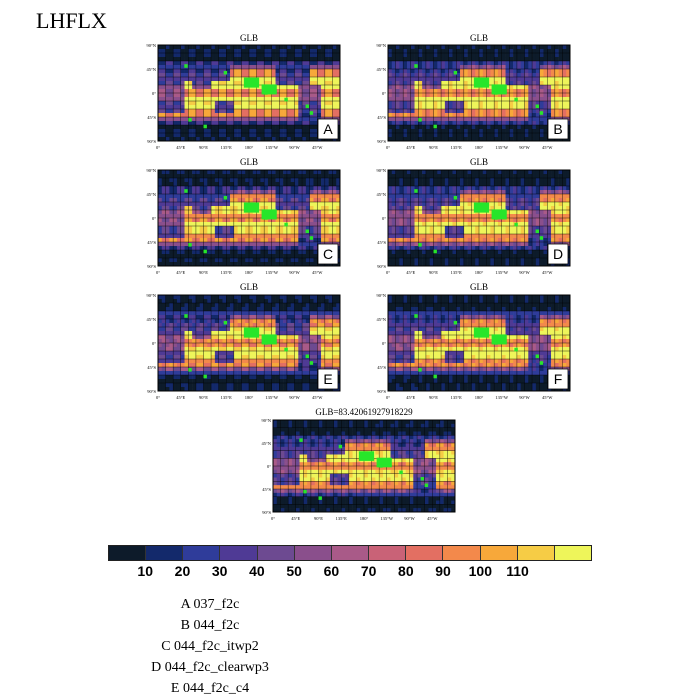 The image size is (700, 700). I want to click on panel-letter-box, so click(558, 254).